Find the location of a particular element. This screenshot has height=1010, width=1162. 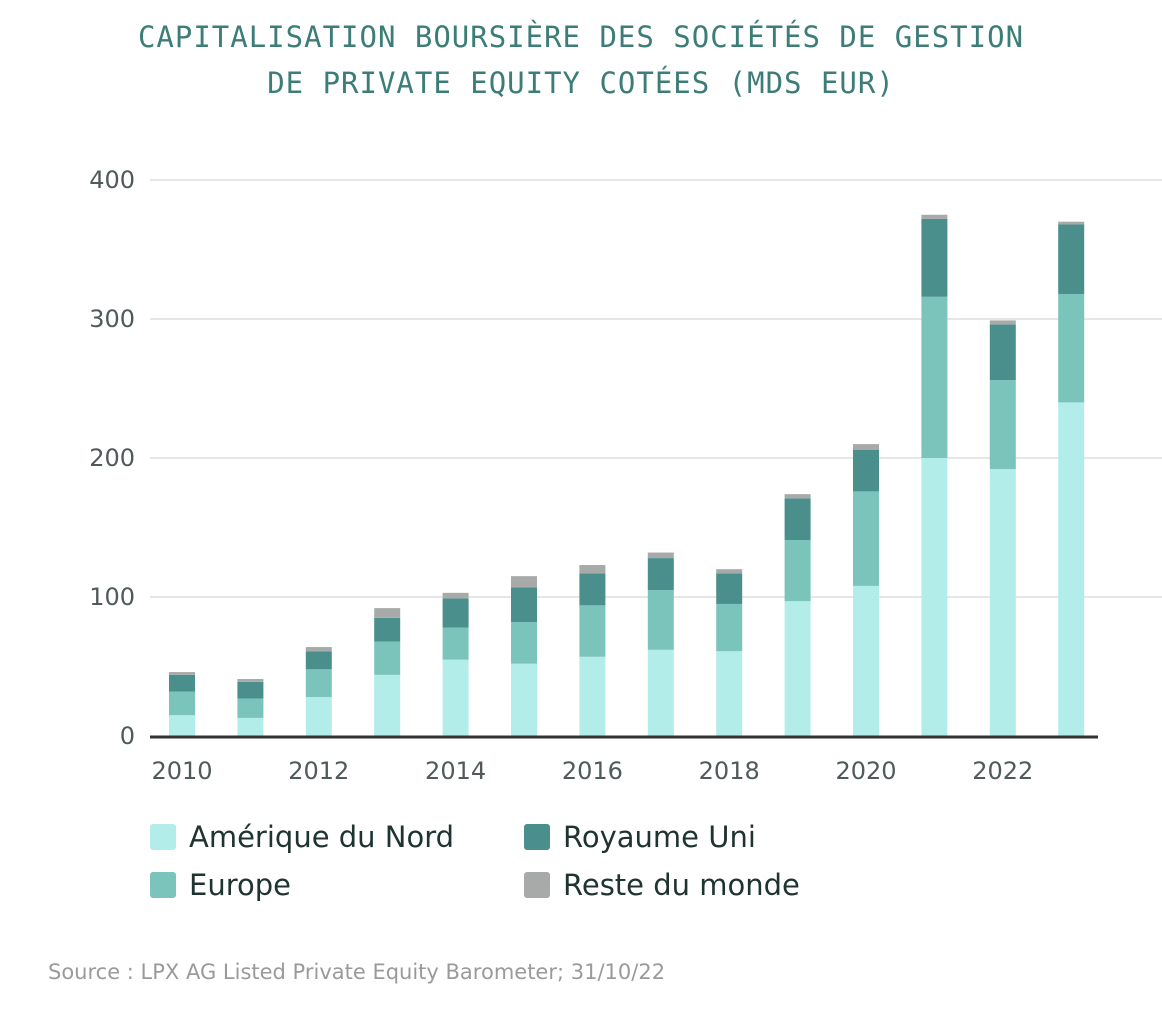

bar-2018-amerique is located at coordinates (729, 693).